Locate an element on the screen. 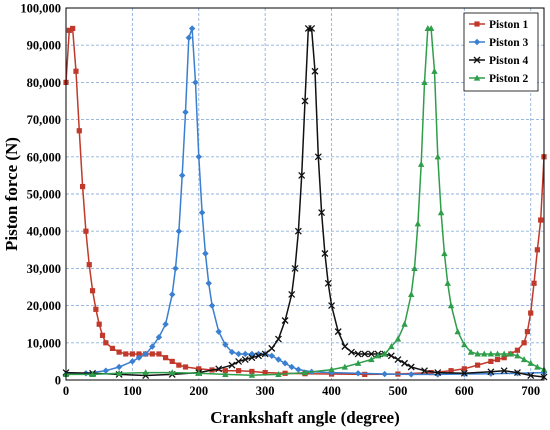 This screenshot has height=430, width=550. y-axis-title: Piston force (N) is located at coordinates (11, 194).